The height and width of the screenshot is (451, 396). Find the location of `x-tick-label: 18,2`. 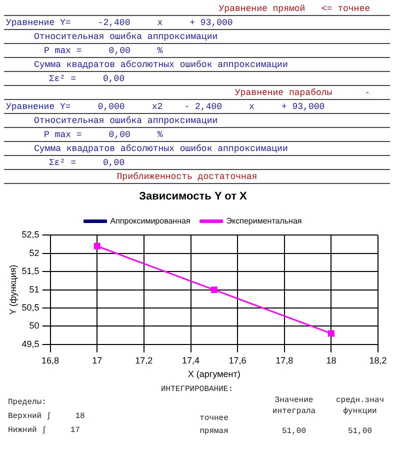

x-tick-label: 18,2 is located at coordinates (378, 360).